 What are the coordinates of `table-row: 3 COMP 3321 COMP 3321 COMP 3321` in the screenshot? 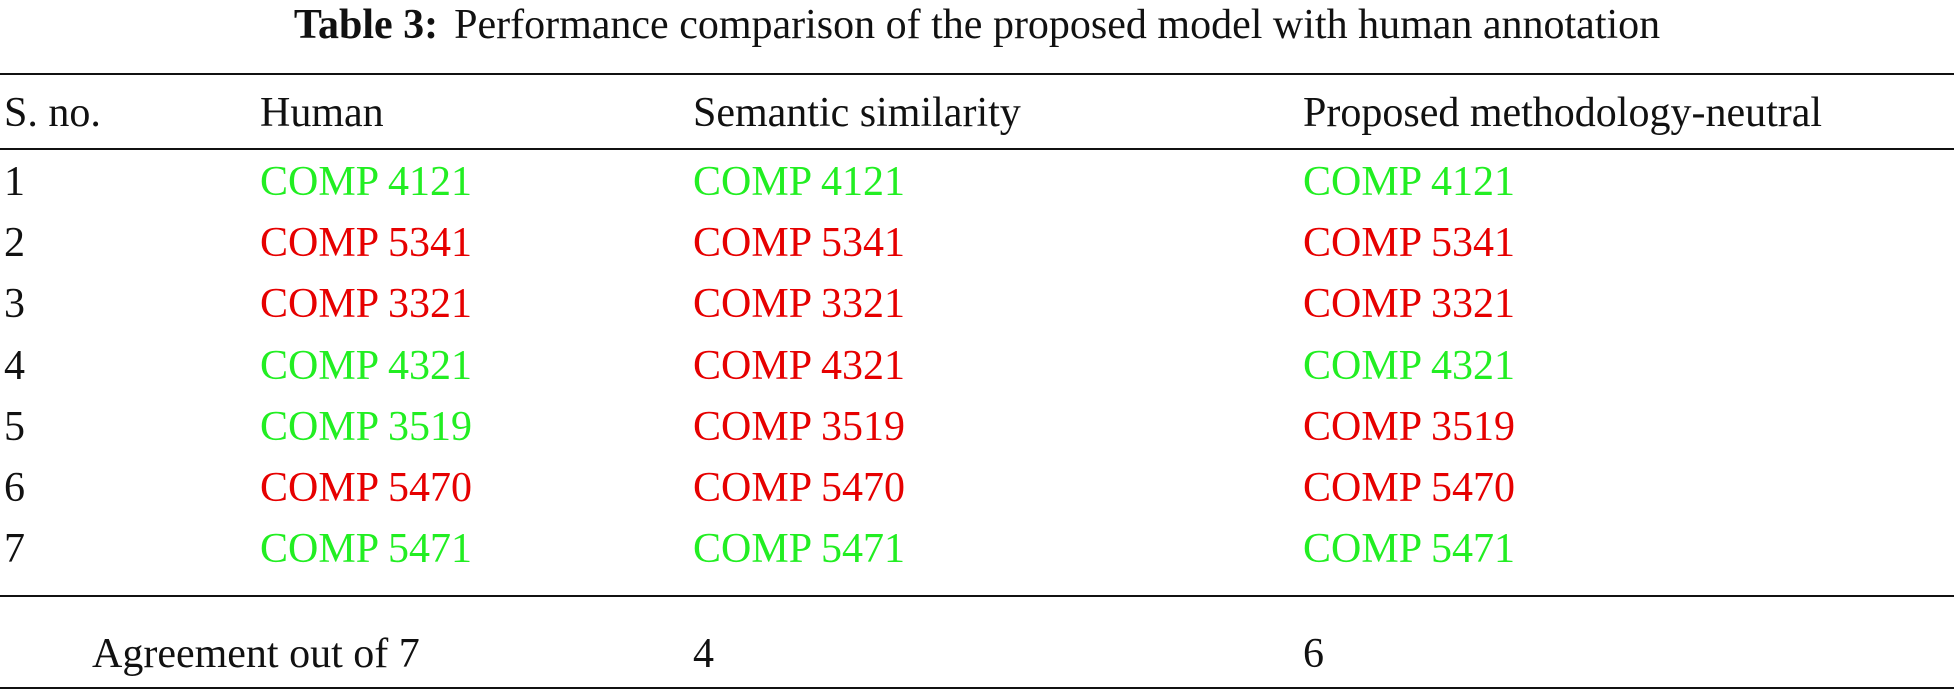 It's located at (977, 309).